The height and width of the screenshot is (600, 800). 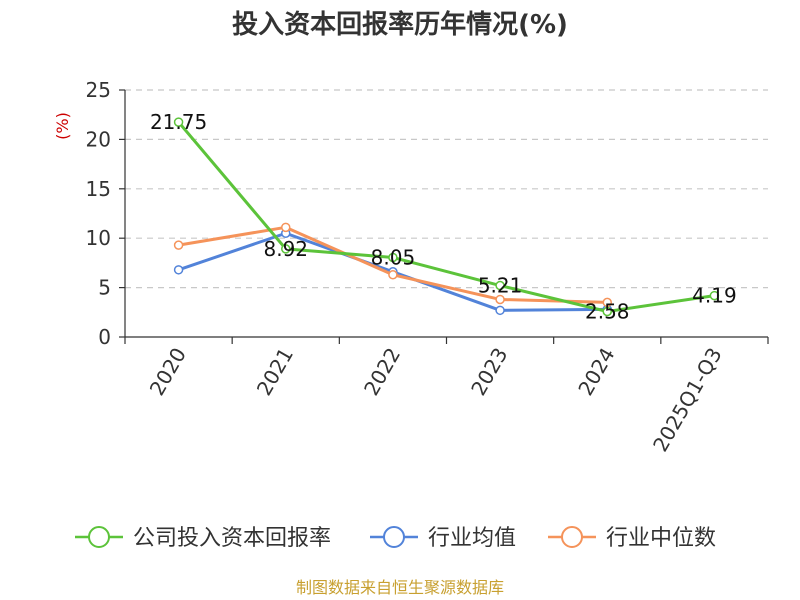 What do you see at coordinates (400, 587) in the screenshot?
I see `source-note: 制图数据来自恒生聚源数据库` at bounding box center [400, 587].